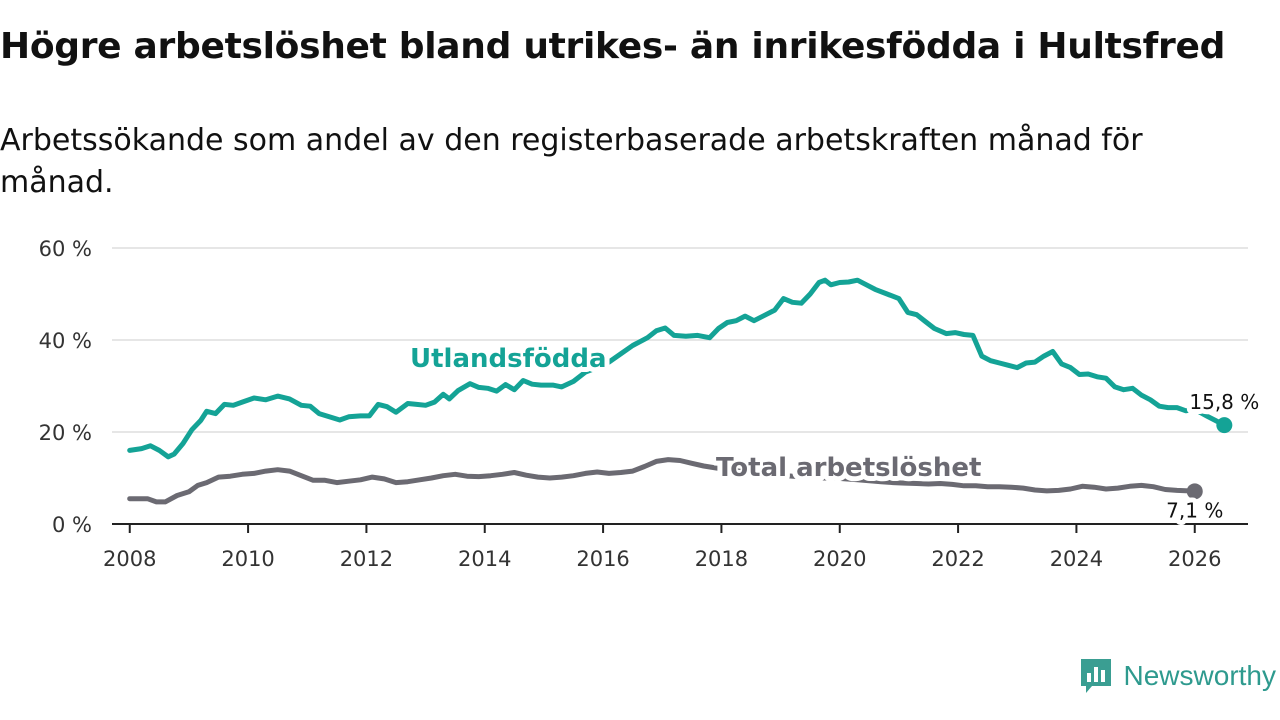  I want to click on y-axis-ticks: 0 % 20 % 40 % 60 %, so click(65, 387).